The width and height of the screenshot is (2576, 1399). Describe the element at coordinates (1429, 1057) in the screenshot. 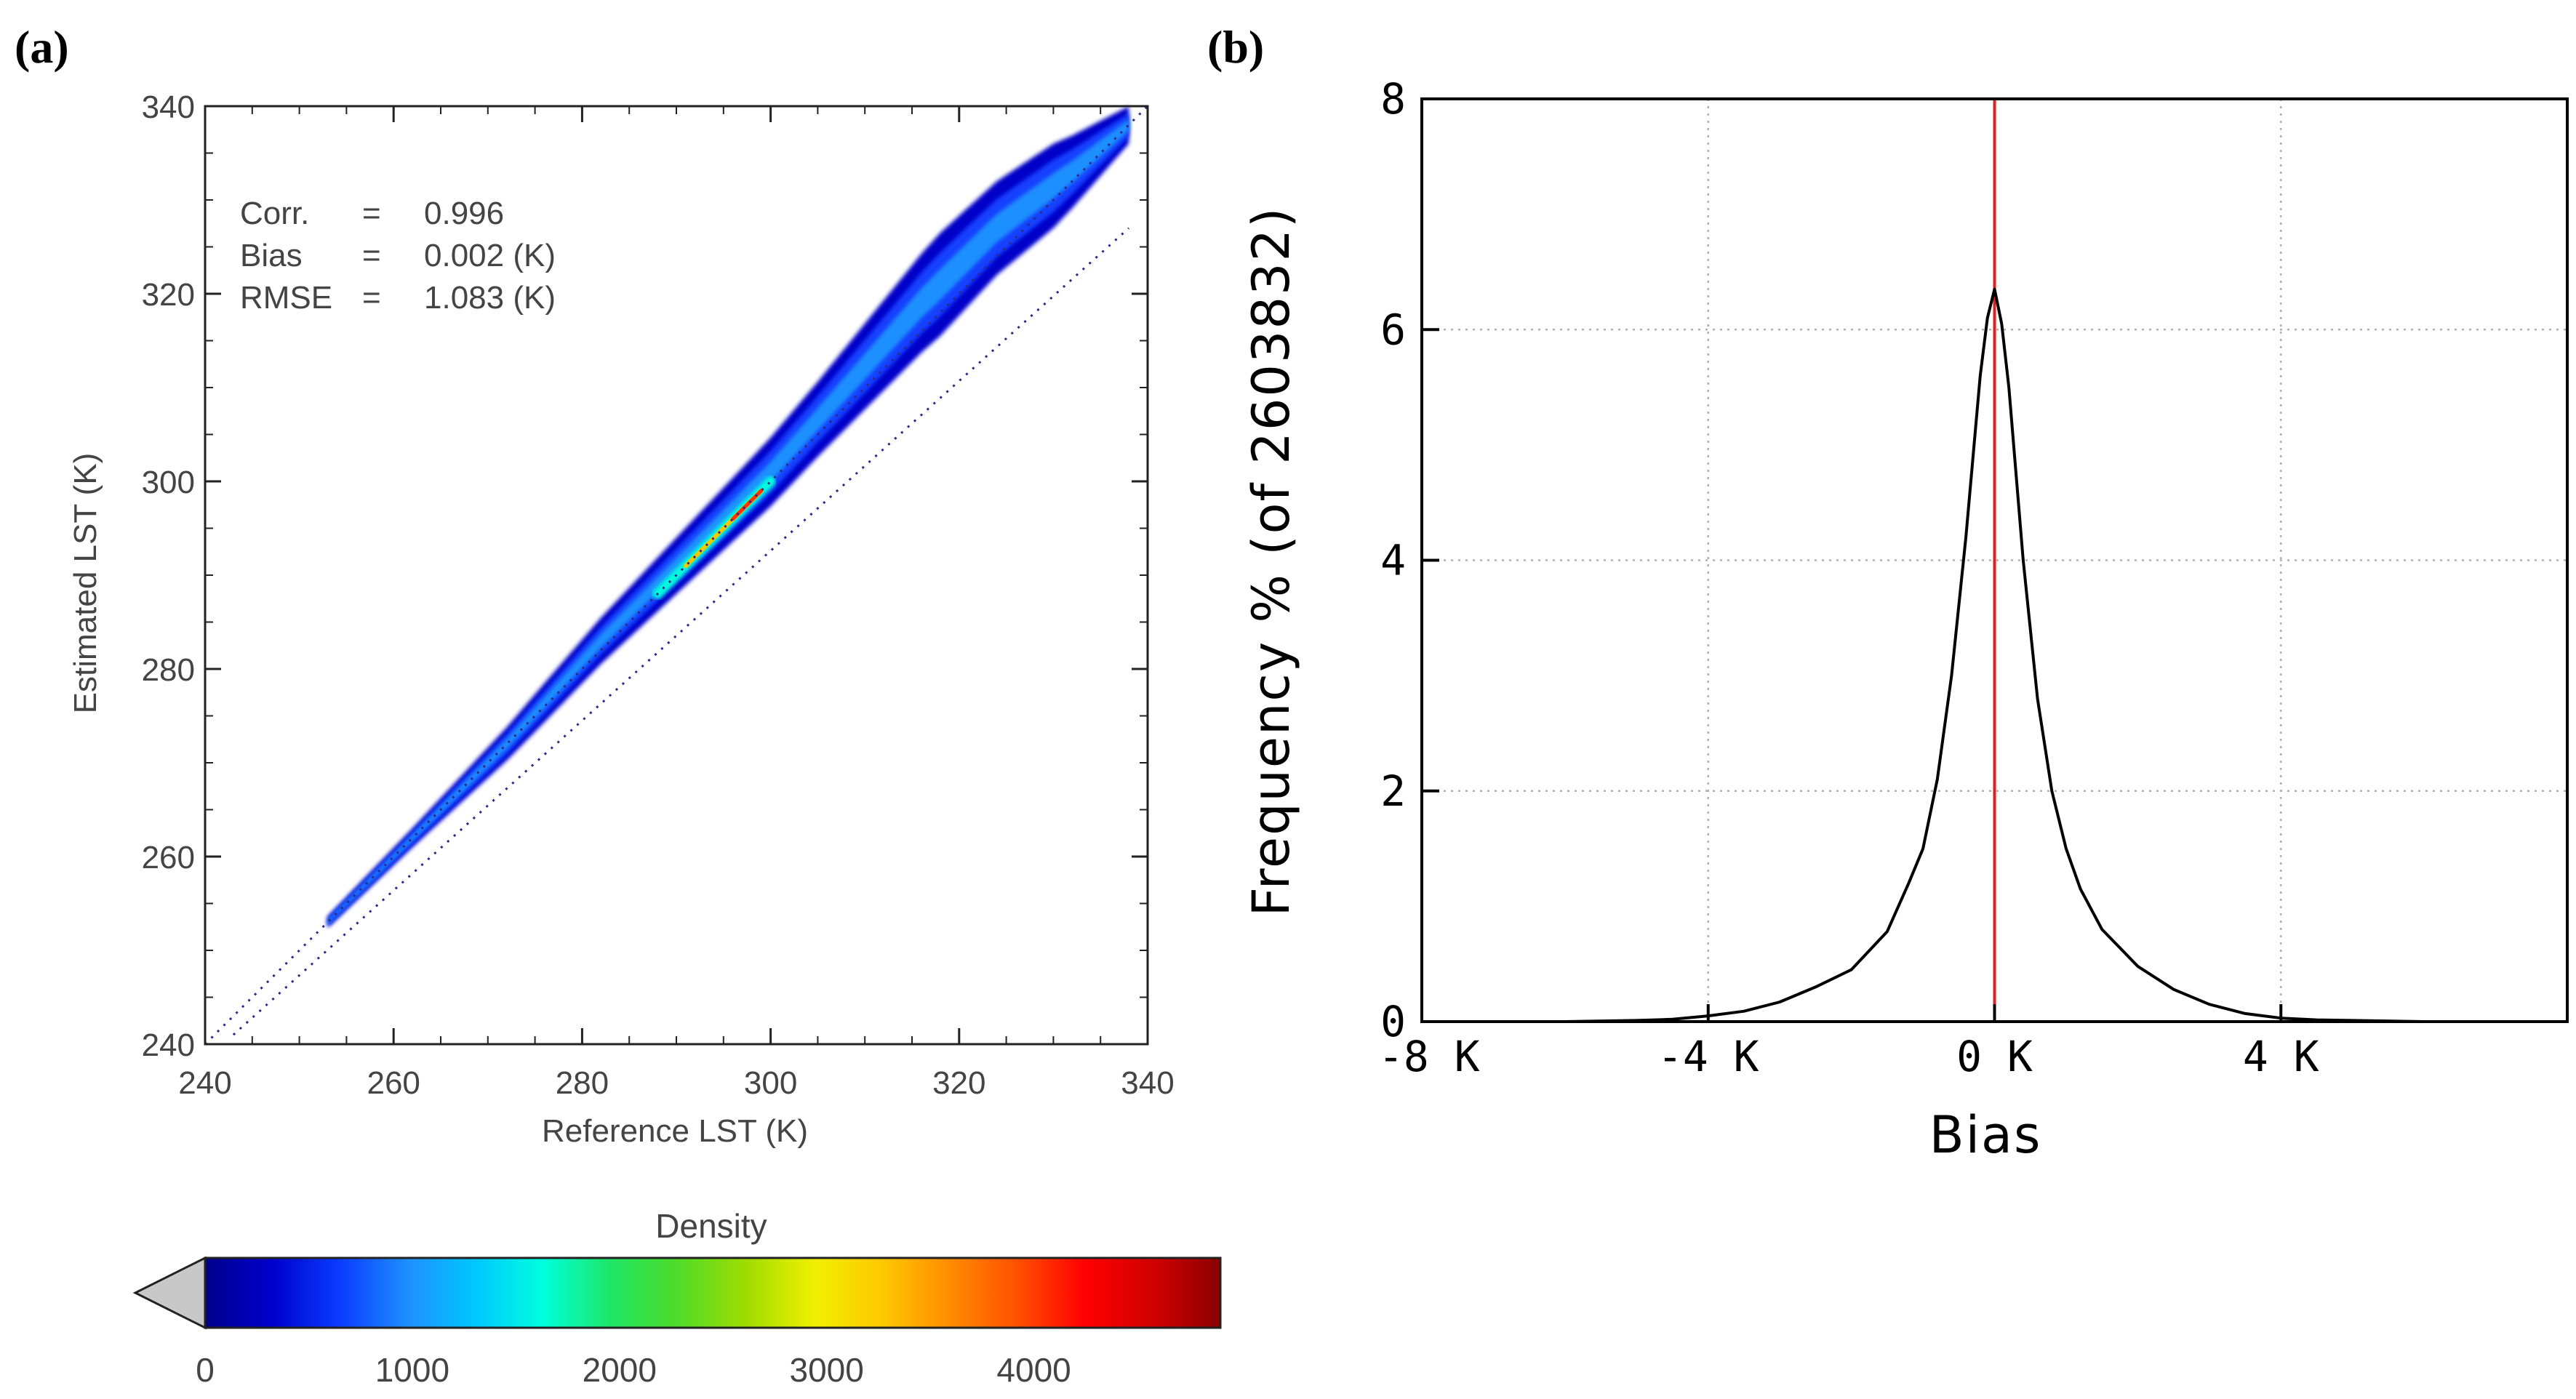

I see `x-tick-label-b: -8 K` at that location.